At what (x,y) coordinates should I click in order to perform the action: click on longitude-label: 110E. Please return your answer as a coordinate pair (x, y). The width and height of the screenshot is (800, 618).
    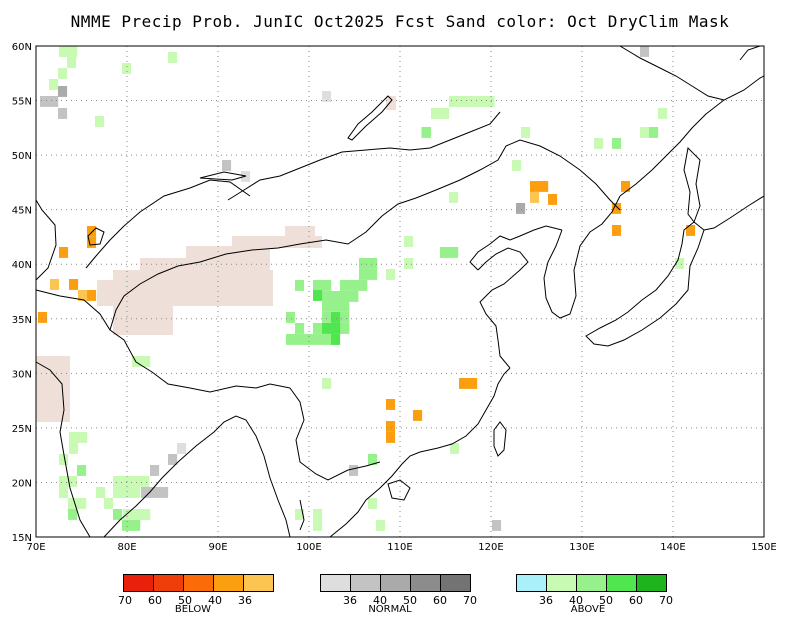
    Looking at the image, I should click on (399, 547).